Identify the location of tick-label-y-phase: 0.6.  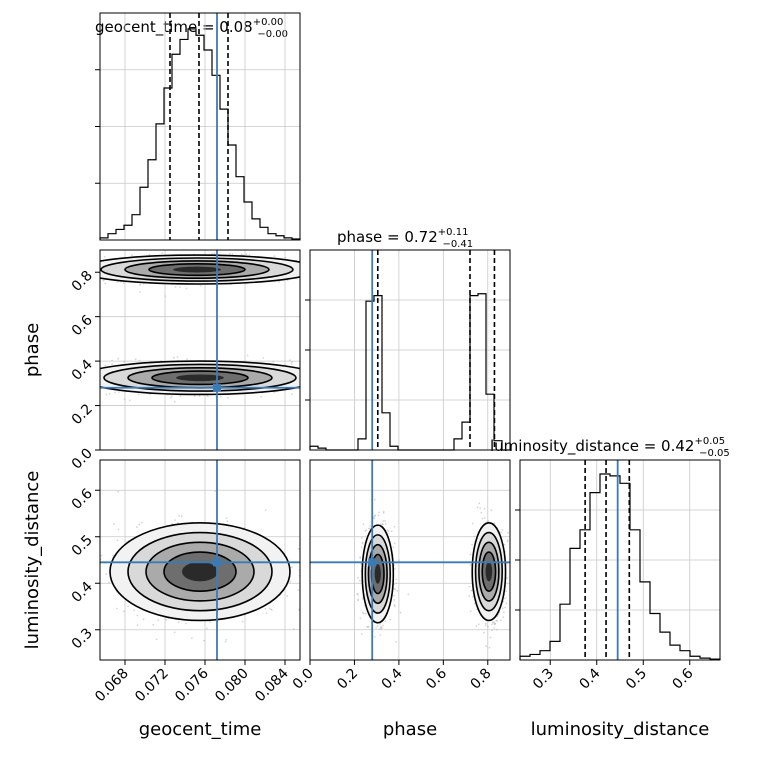
(82, 325).